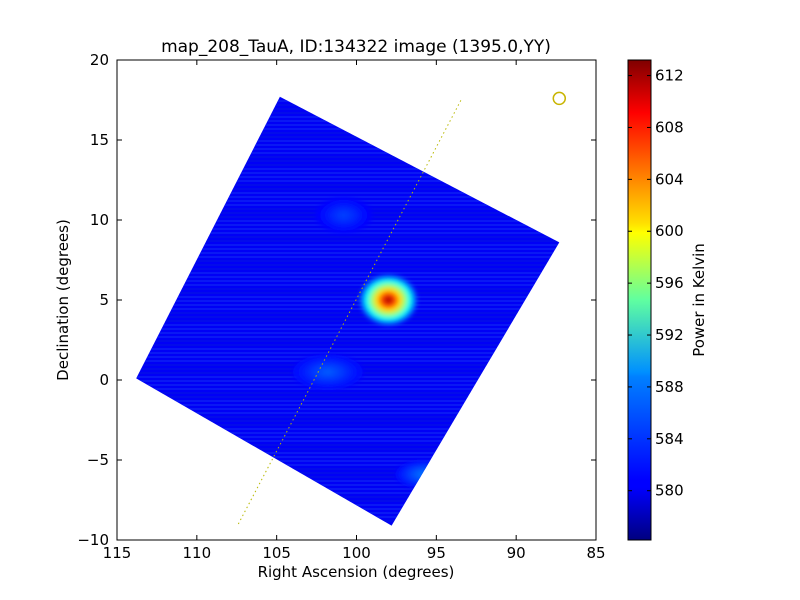 Image resolution: width=800 pixels, height=600 pixels. Describe the element at coordinates (595, 553) in the screenshot. I see `x-tick-label: 85` at that location.